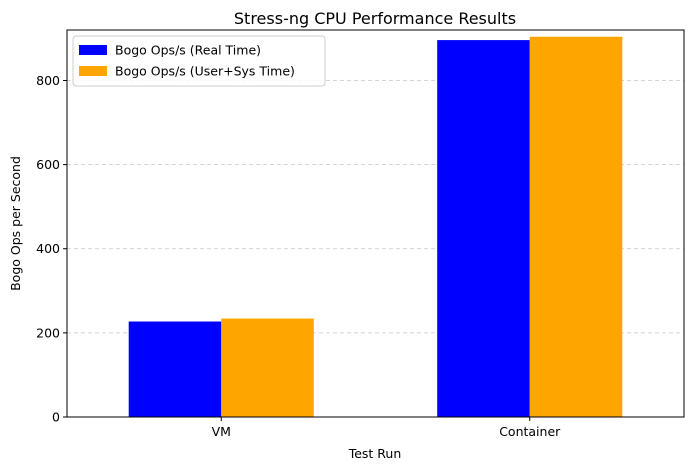 The width and height of the screenshot is (695, 470). Describe the element at coordinates (221, 431) in the screenshot. I see `x-tick-label-vm: VM` at that location.